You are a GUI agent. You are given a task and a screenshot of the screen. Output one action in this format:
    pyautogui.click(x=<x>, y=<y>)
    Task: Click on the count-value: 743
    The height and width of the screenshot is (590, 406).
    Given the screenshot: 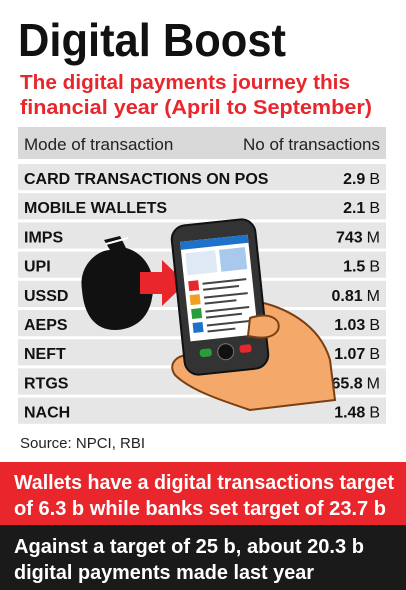 What is the action you would take?
    pyautogui.click(x=349, y=237)
    